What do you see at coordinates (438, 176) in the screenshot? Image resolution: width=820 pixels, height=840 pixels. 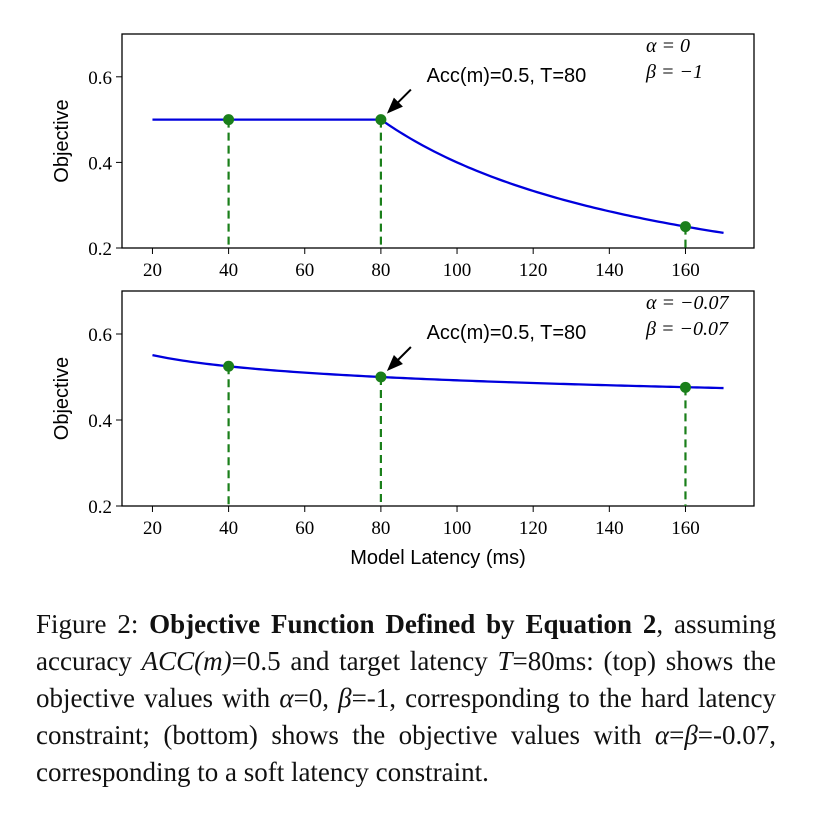 I see `top-objective-curve` at bounding box center [438, 176].